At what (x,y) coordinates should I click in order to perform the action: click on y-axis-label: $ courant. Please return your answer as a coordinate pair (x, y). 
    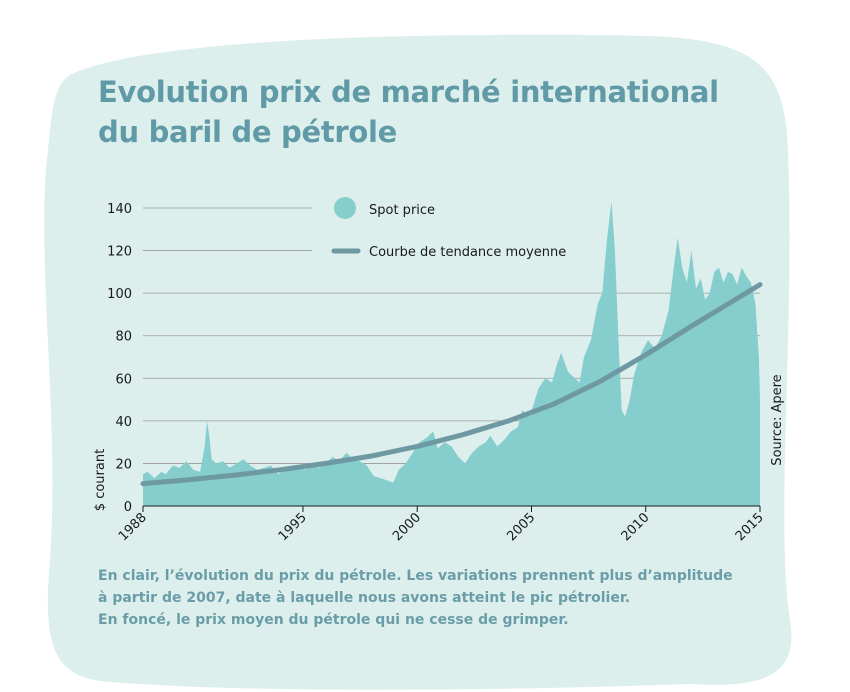
    Looking at the image, I should click on (100, 480).